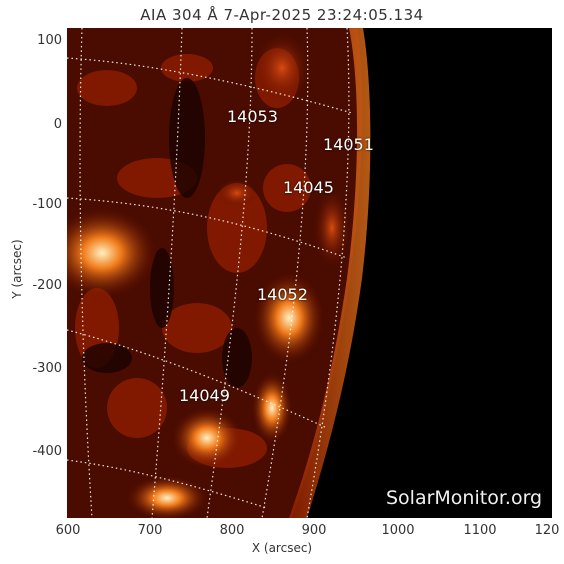 The width and height of the screenshot is (564, 564). I want to click on region-label-14045: 14045, so click(308, 187).